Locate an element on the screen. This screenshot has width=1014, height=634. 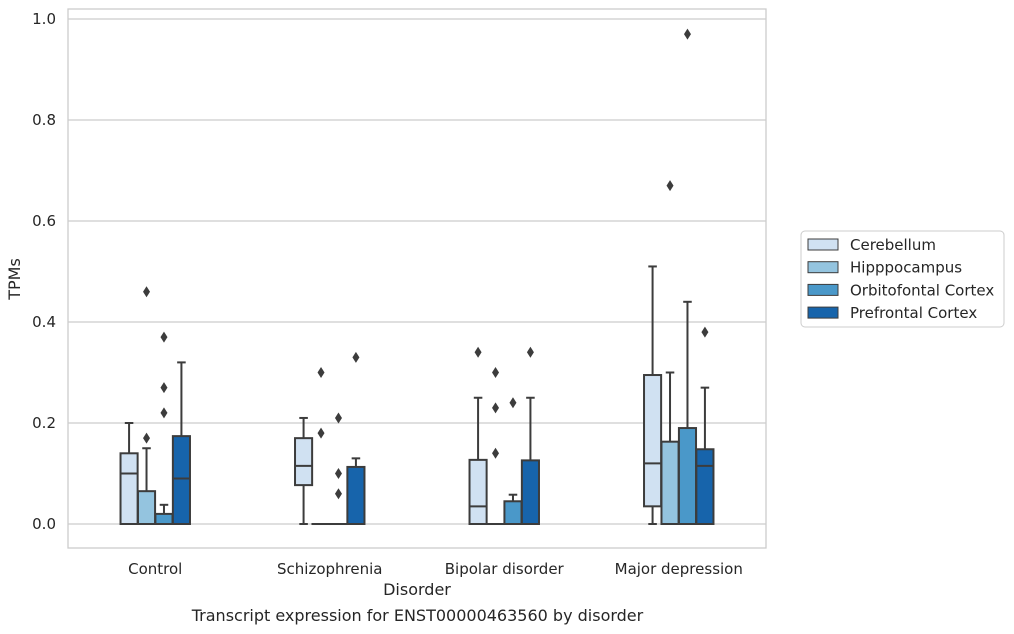
legend-box is located at coordinates (902, 279).